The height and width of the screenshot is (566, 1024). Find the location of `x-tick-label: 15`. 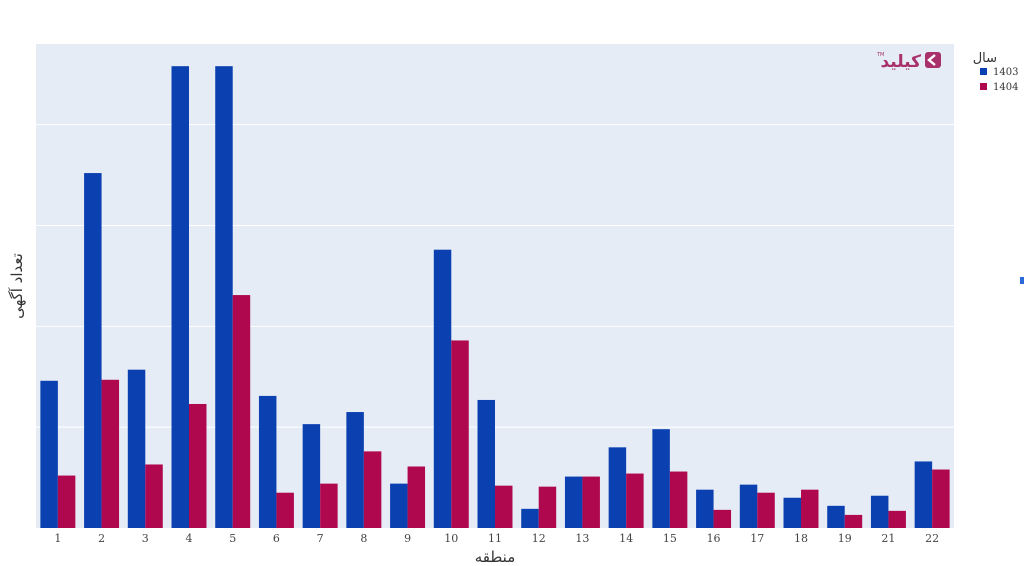

x-tick-label: 15 is located at coordinates (670, 538).